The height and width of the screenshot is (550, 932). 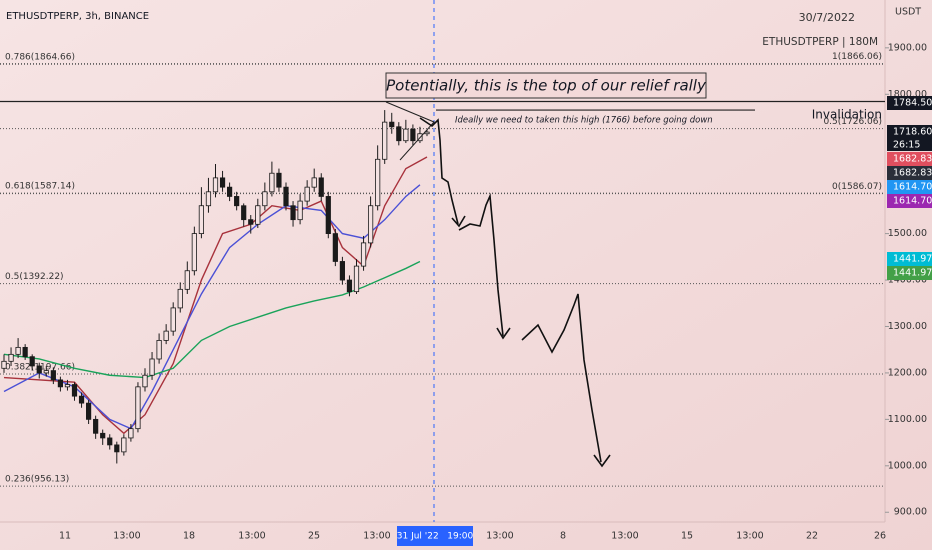 What do you see at coordinates (77, 16) in the screenshot?
I see `chart-title: ETHUSDTPERP, 3h, BINANCE` at bounding box center [77, 16].